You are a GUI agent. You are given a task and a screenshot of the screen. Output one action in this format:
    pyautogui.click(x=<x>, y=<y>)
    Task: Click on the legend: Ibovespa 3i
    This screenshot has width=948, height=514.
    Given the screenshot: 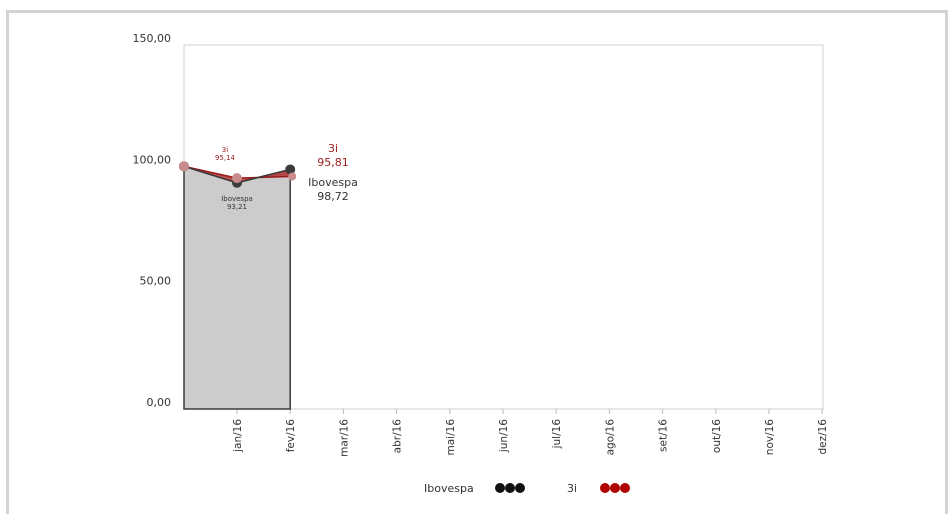 What is the action you would take?
    pyautogui.click(x=527, y=488)
    